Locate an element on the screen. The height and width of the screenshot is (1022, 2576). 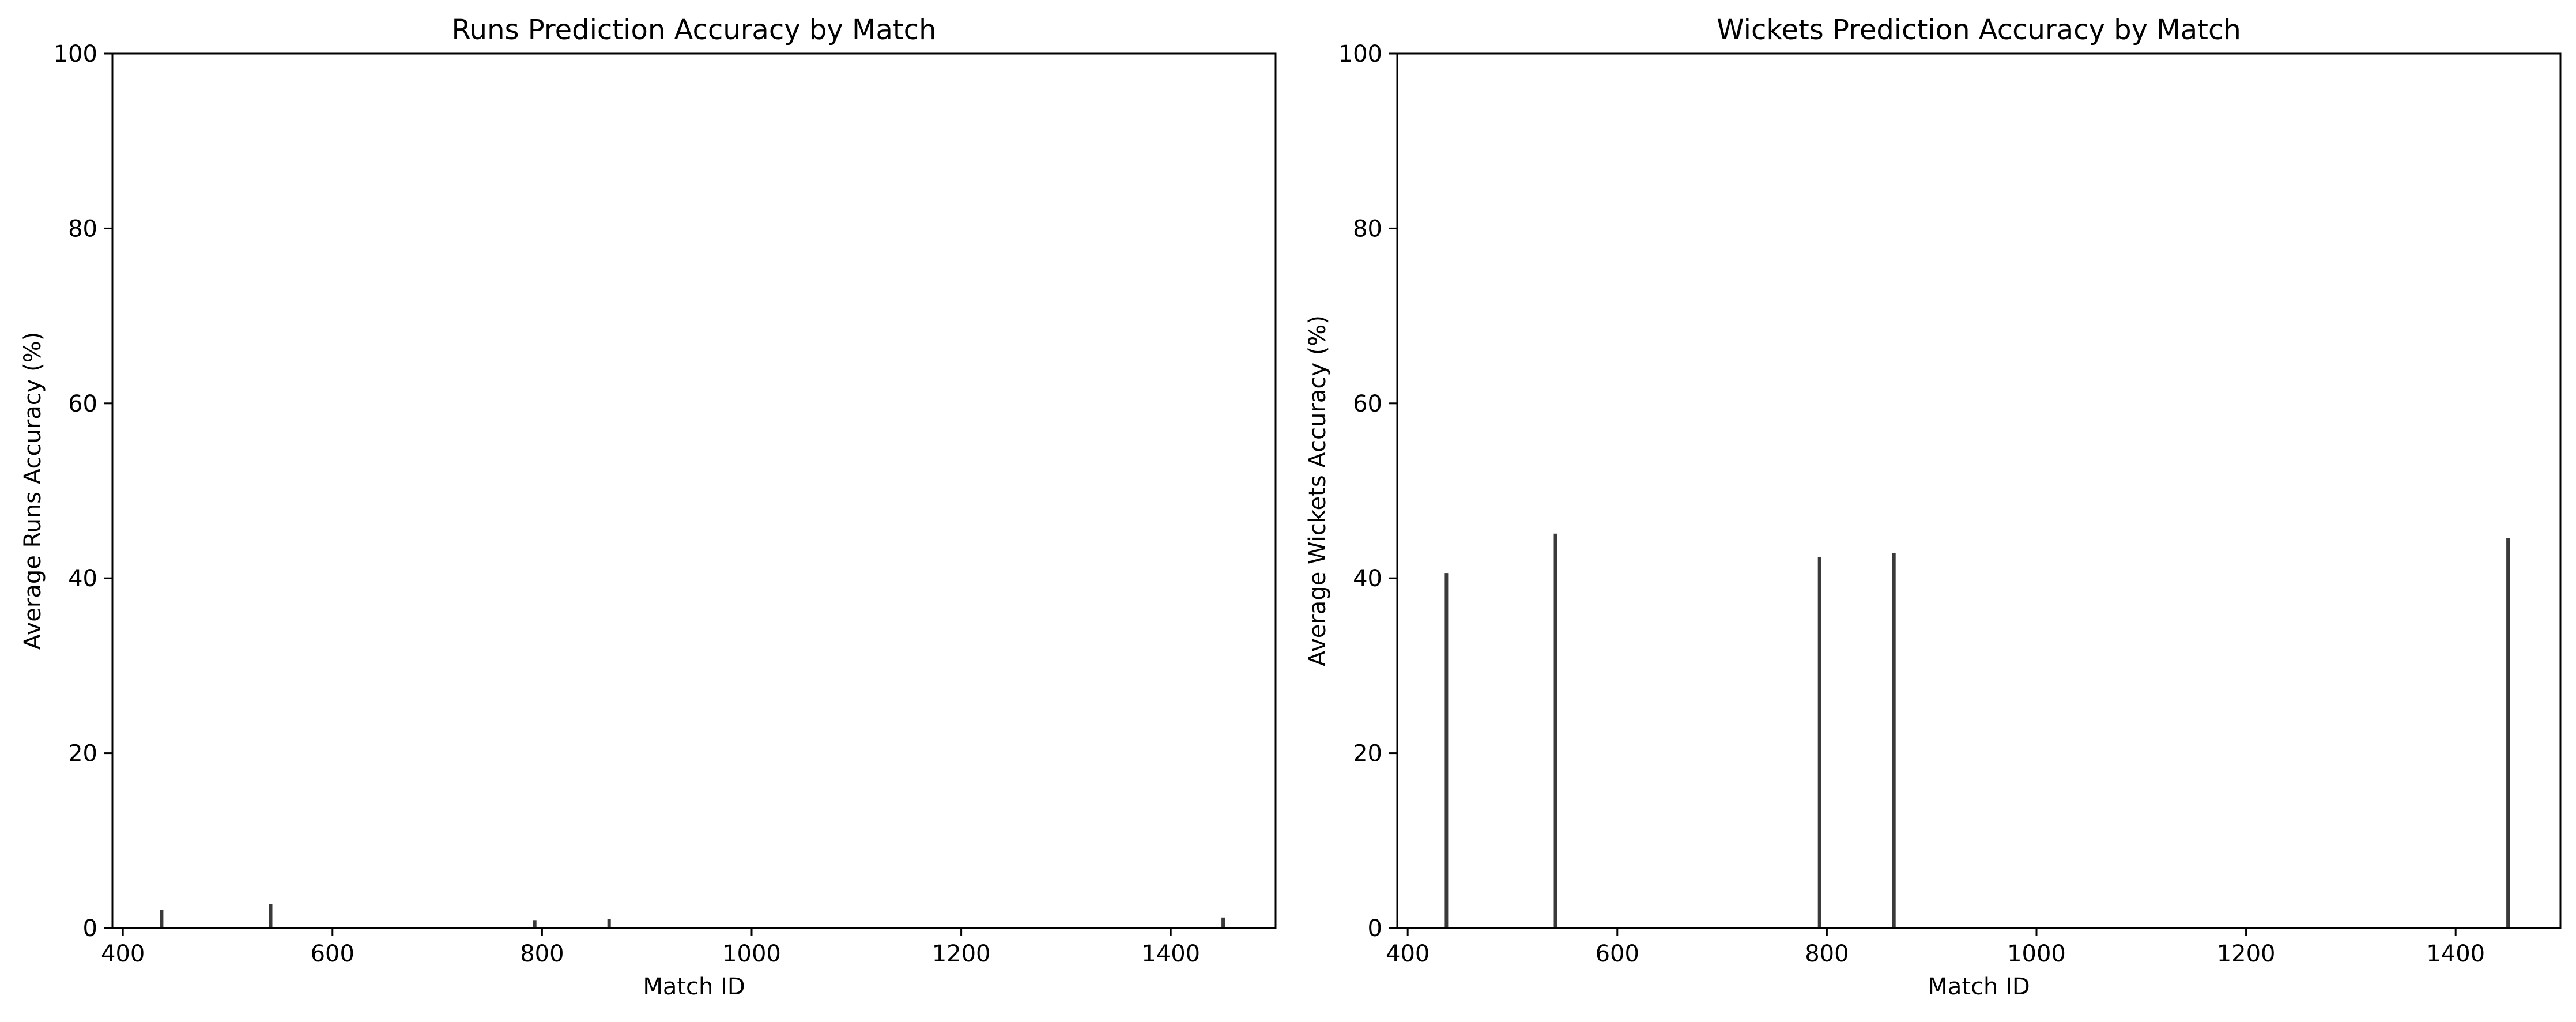
chart-title: Wickets Prediction Accuracy by Match is located at coordinates (1979, 30).